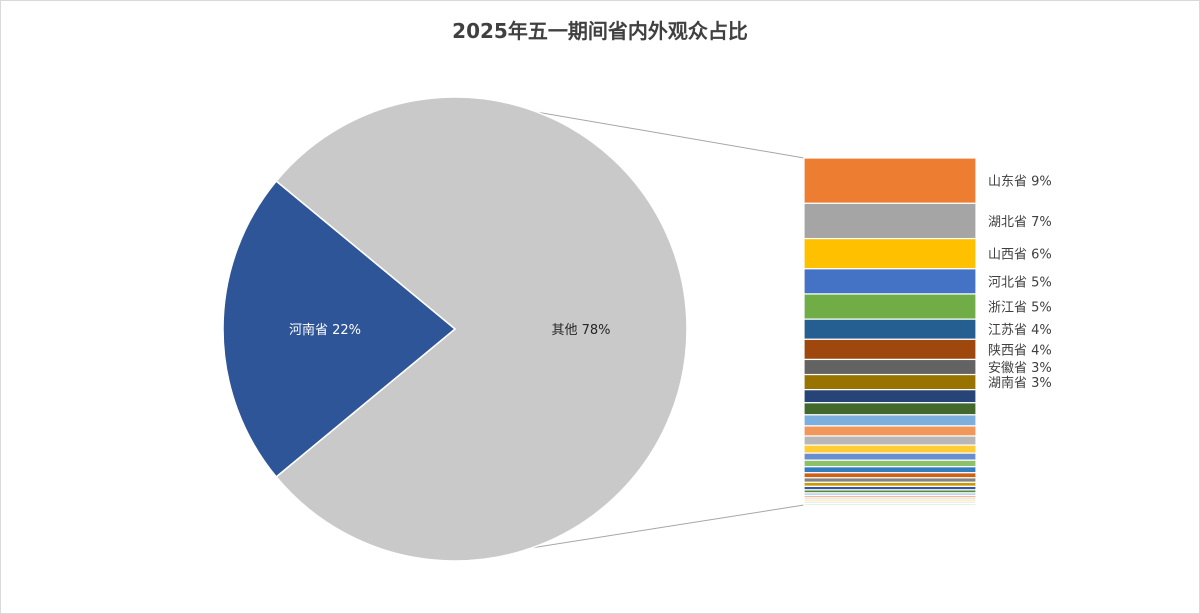 This screenshot has width=1200, height=614. I want to click on breakdown-label: 湖北省 7%, so click(1020, 222).